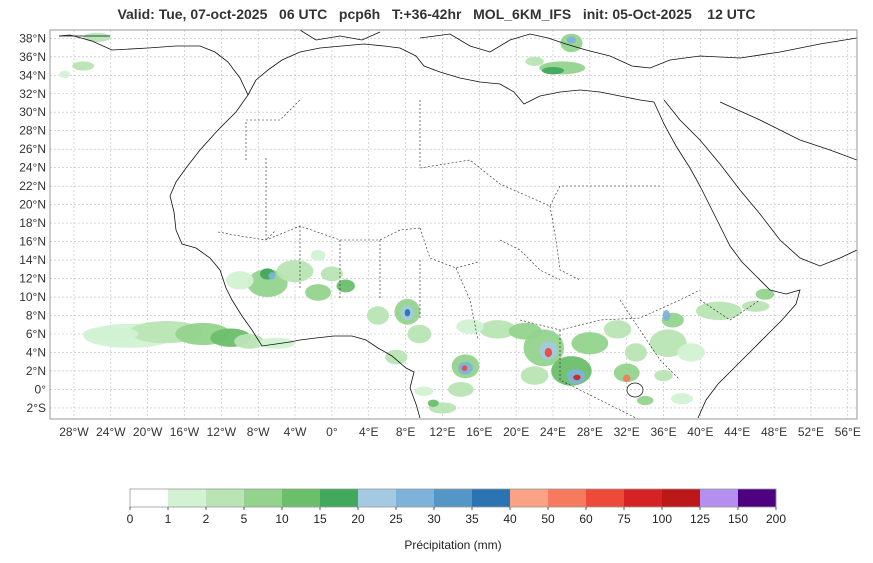  What do you see at coordinates (451, 74) in the screenshot?
I see `north-africa-coast` at bounding box center [451, 74].